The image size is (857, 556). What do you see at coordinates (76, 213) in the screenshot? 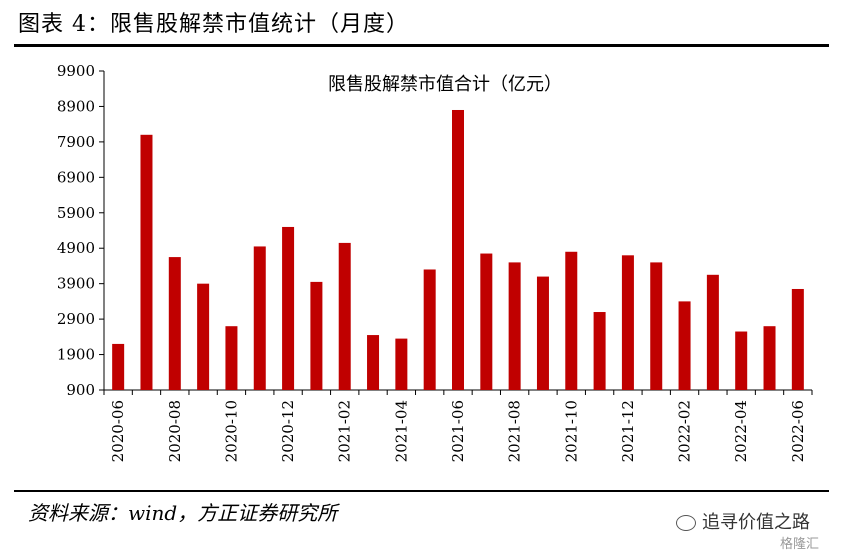
I see `y-tick-label: 5900` at bounding box center [76, 213].